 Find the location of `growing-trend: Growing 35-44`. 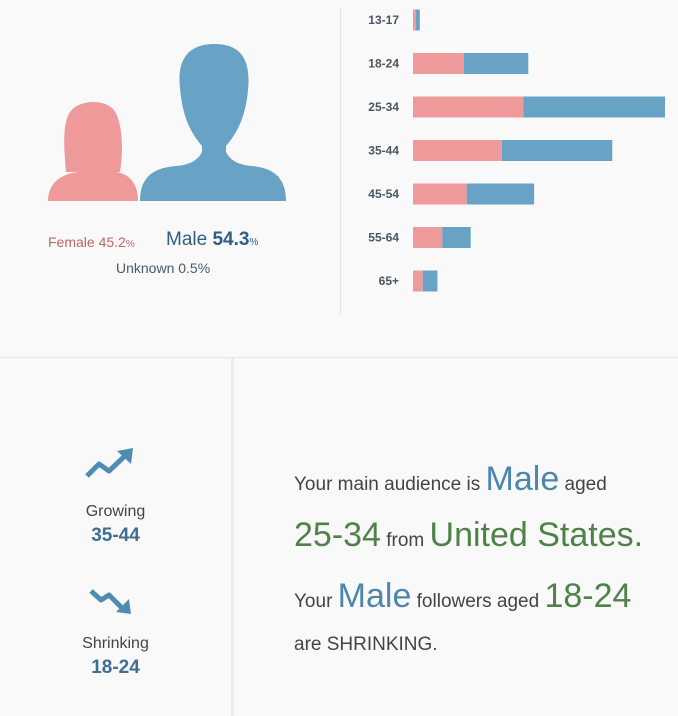

growing-trend: Growing 35-44 is located at coordinates (115, 524).